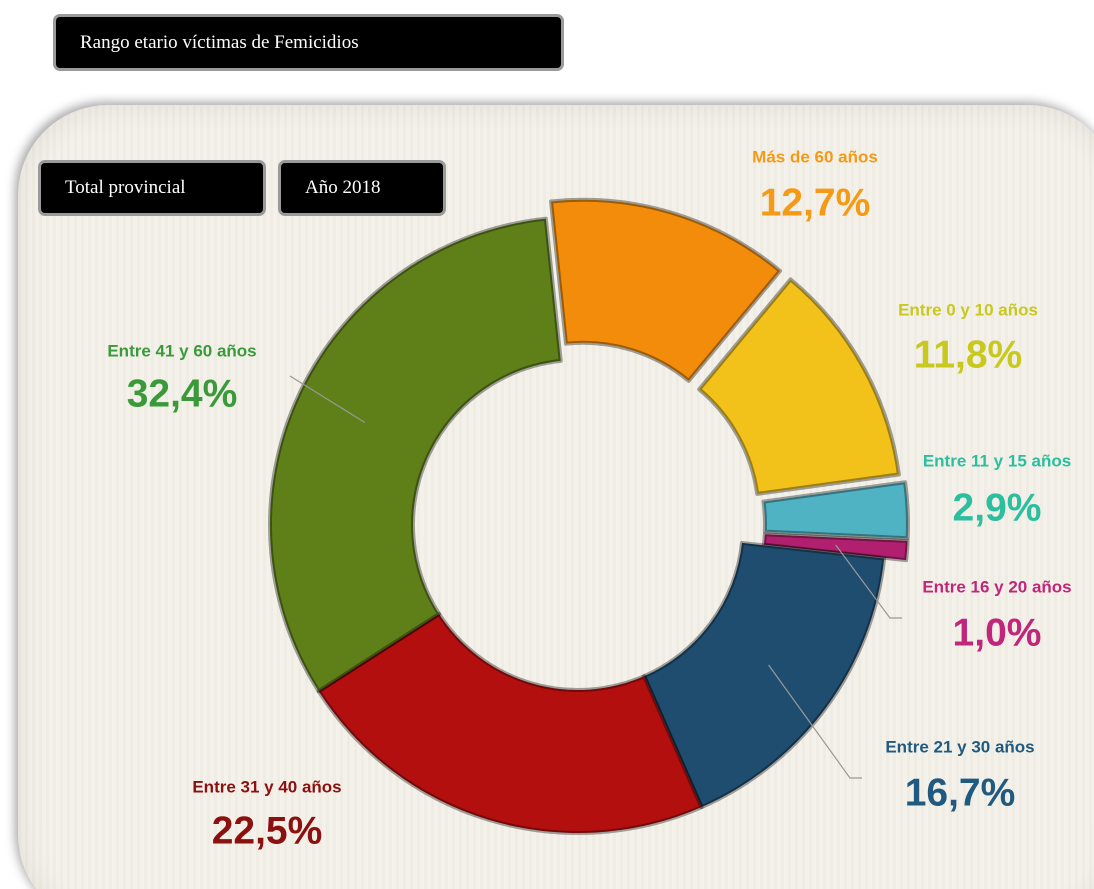 The height and width of the screenshot is (889, 1094). I want to click on slice-label: Entre 21 y 30 años, so click(959, 746).